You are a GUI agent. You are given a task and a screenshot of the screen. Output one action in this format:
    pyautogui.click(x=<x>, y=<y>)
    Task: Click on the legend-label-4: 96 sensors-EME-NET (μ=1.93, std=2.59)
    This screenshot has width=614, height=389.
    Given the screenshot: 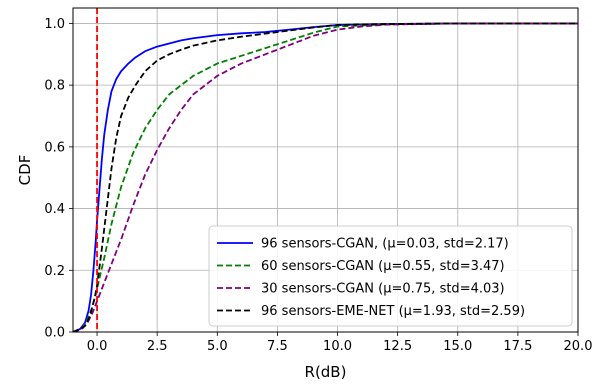 What is the action you would take?
    pyautogui.click(x=393, y=311)
    